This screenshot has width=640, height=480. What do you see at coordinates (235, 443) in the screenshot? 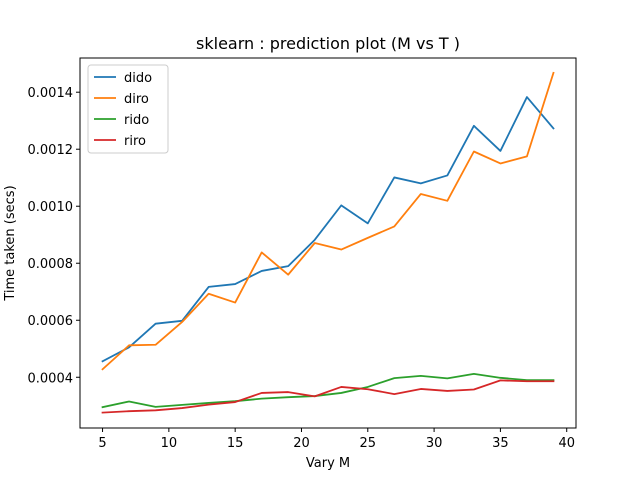
I see `x-tick-label: 15` at bounding box center [235, 443].